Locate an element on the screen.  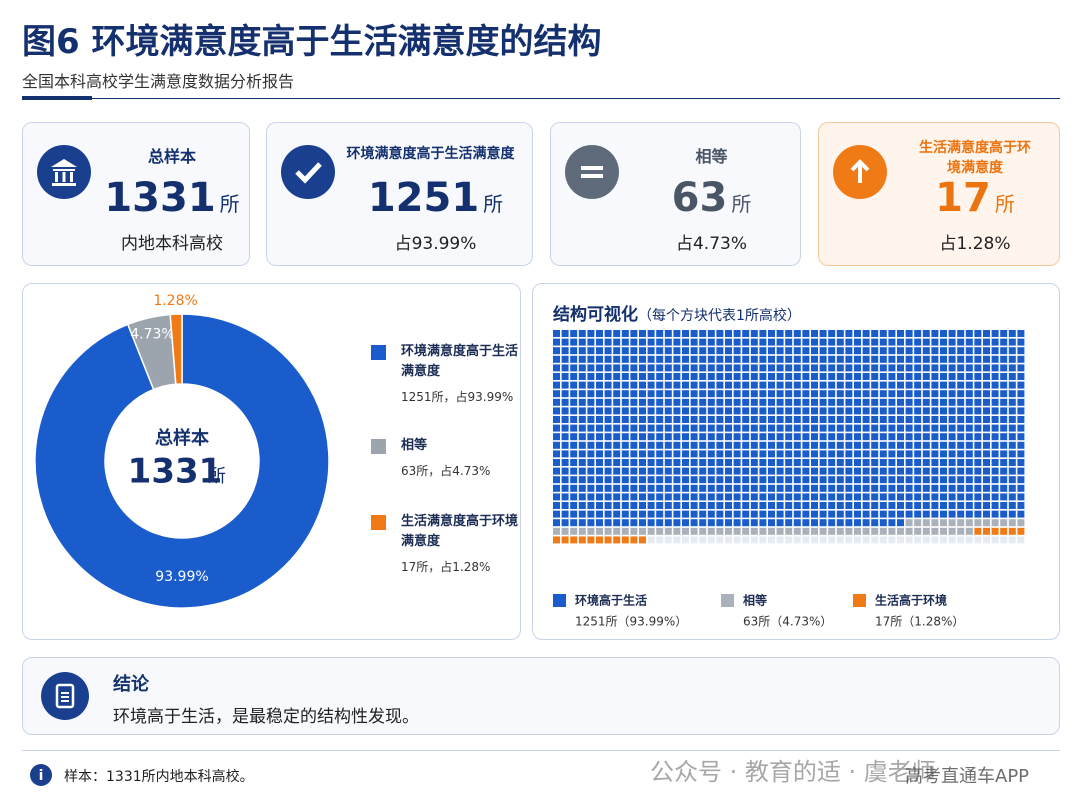
card: 相等 63 所 占4.73% is located at coordinates (675, 194).